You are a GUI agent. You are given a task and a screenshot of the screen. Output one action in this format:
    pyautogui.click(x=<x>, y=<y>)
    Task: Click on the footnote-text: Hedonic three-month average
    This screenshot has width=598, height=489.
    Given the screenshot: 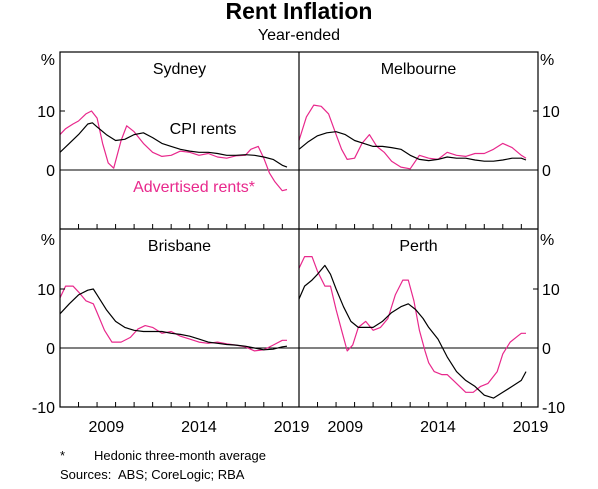 What is the action you would take?
    pyautogui.click(x=180, y=455)
    